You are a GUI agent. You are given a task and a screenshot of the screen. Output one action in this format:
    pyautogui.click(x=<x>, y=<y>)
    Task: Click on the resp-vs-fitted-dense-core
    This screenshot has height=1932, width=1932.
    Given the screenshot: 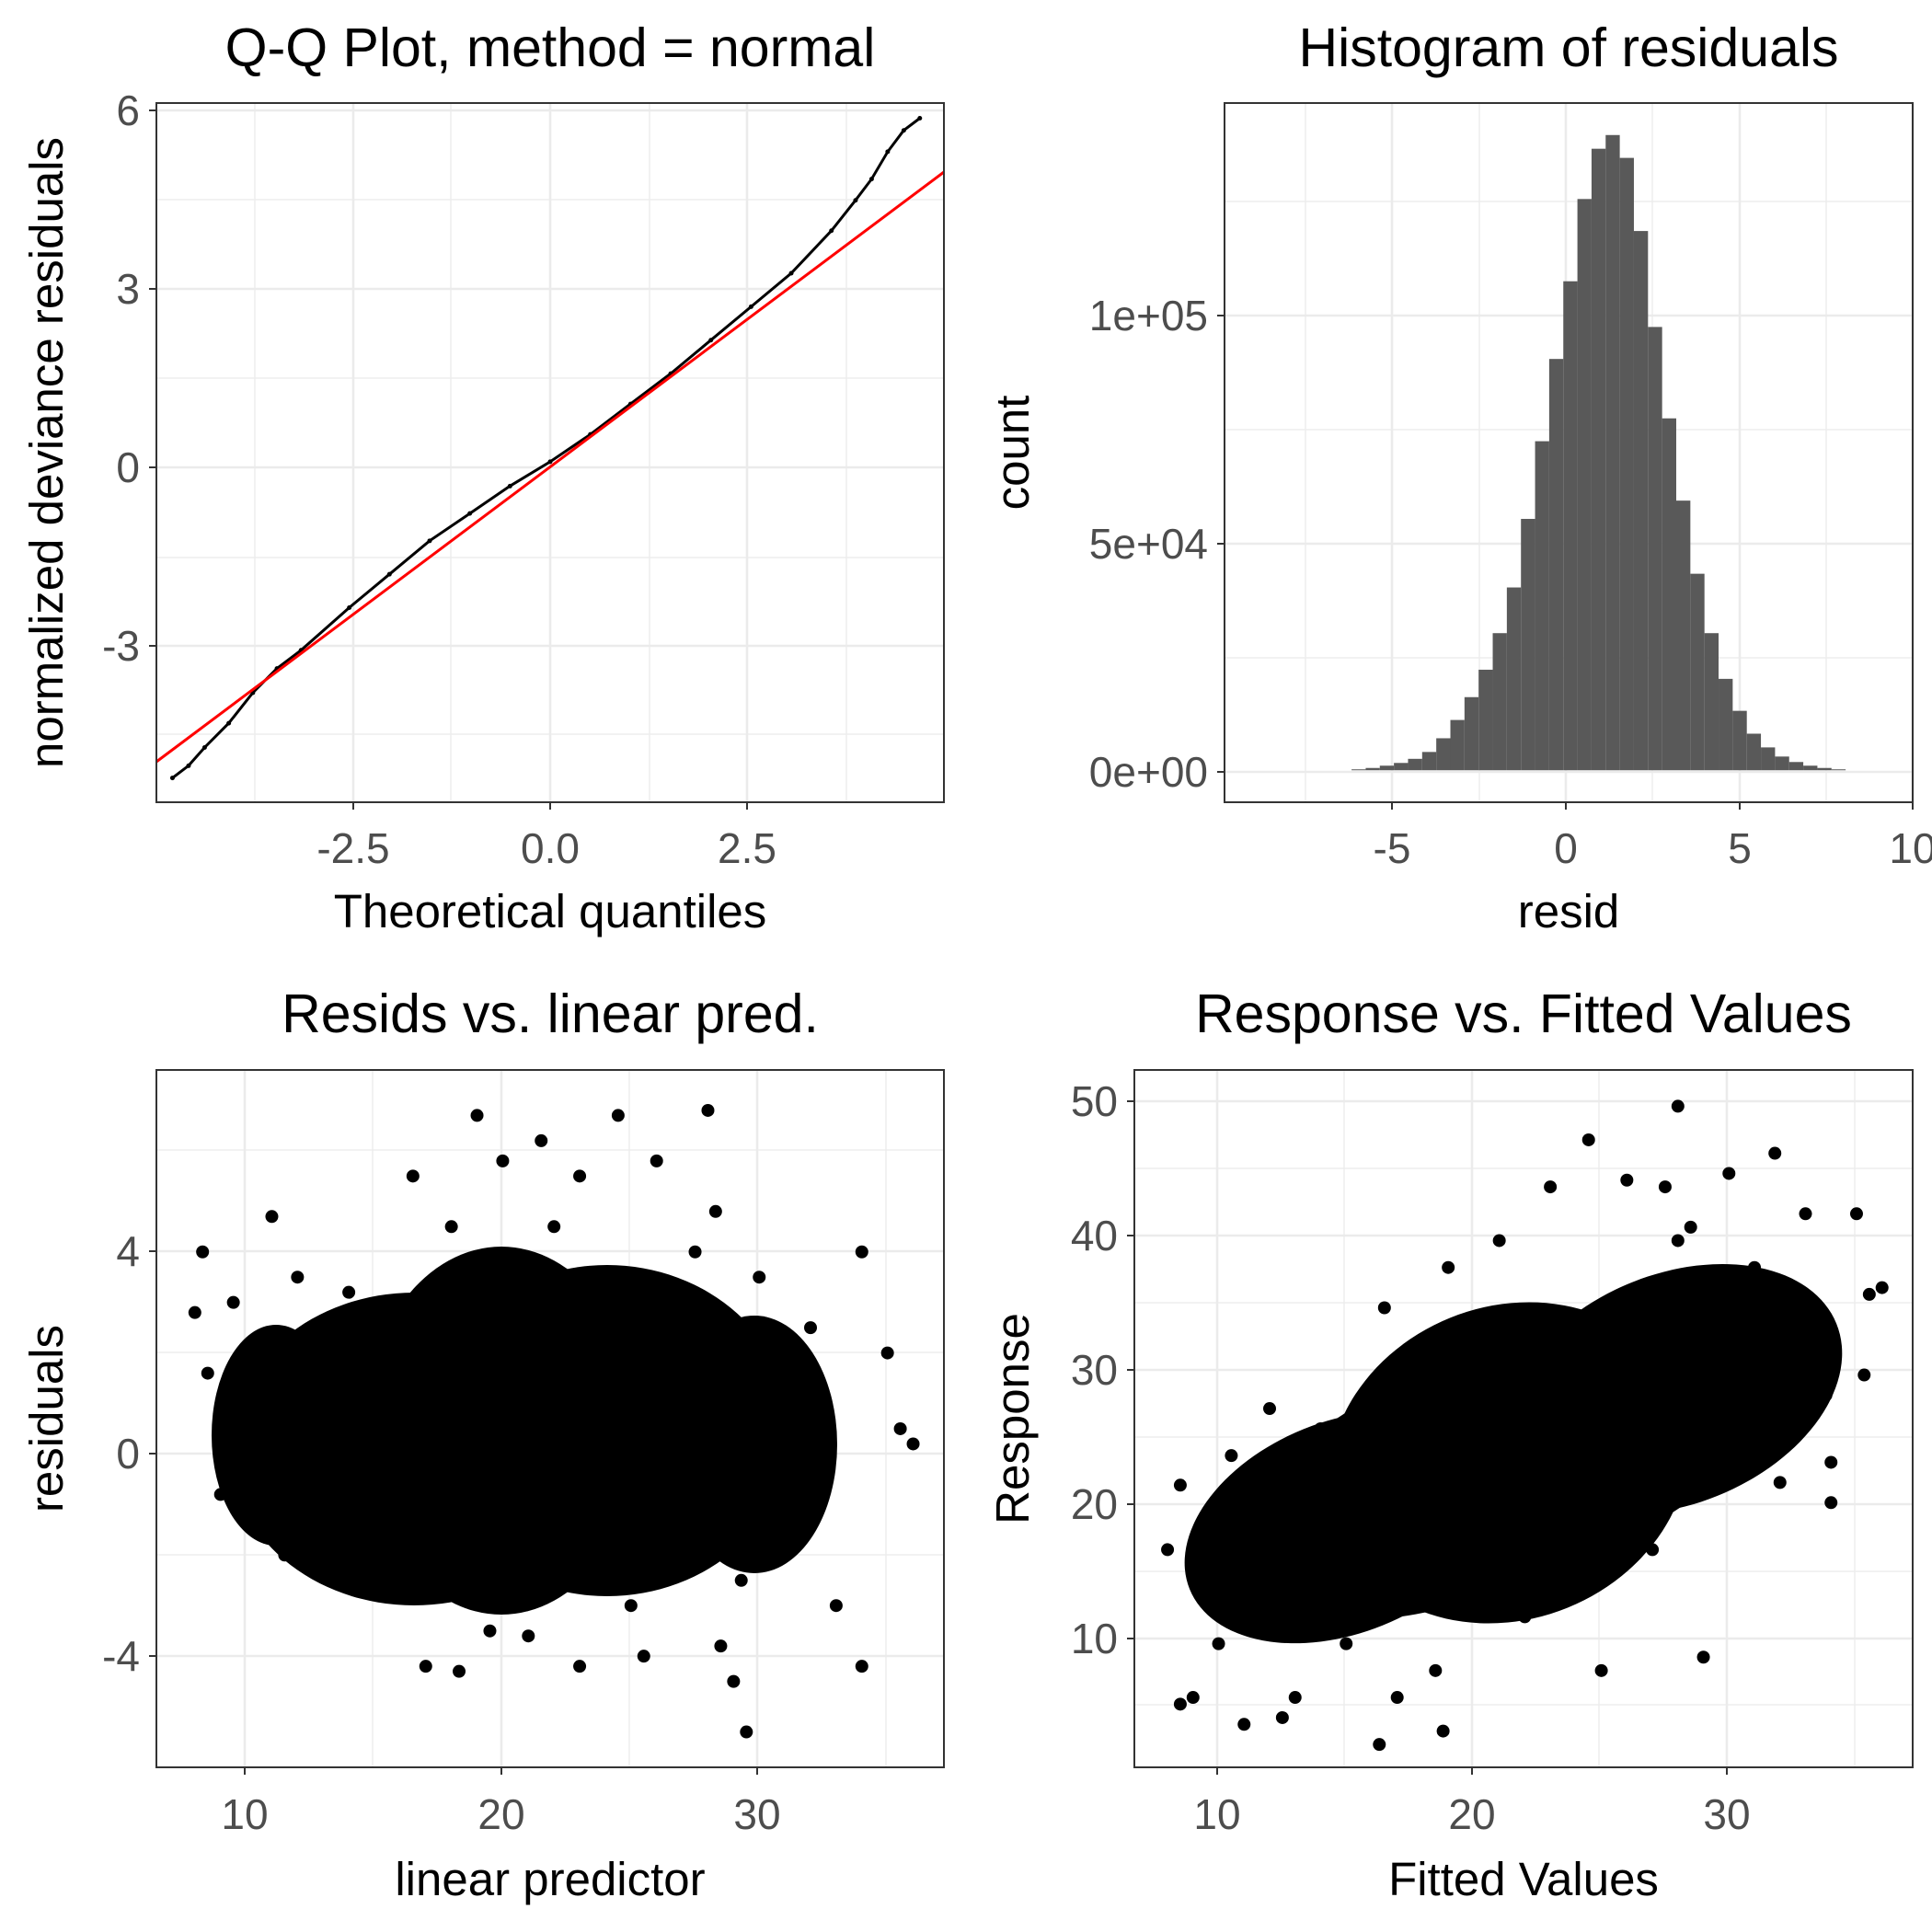 What is the action you would take?
    pyautogui.click(x=1509, y=1463)
    